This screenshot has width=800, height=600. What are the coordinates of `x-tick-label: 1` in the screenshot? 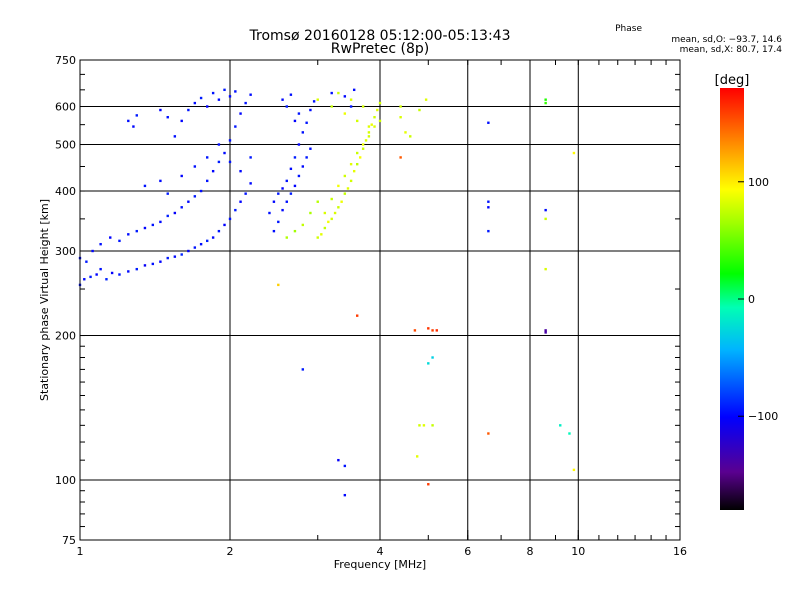 It's located at (80, 551).